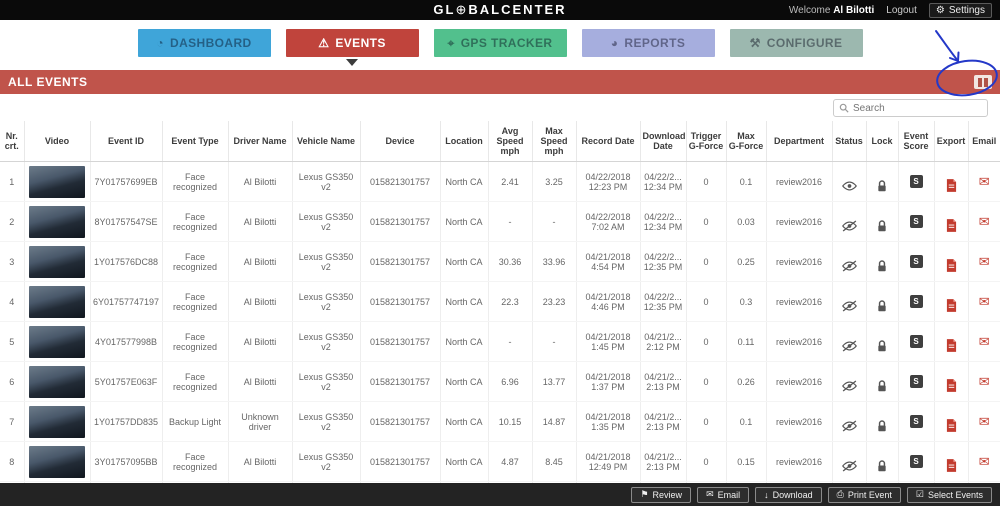  I want to click on search-box, so click(910, 108).